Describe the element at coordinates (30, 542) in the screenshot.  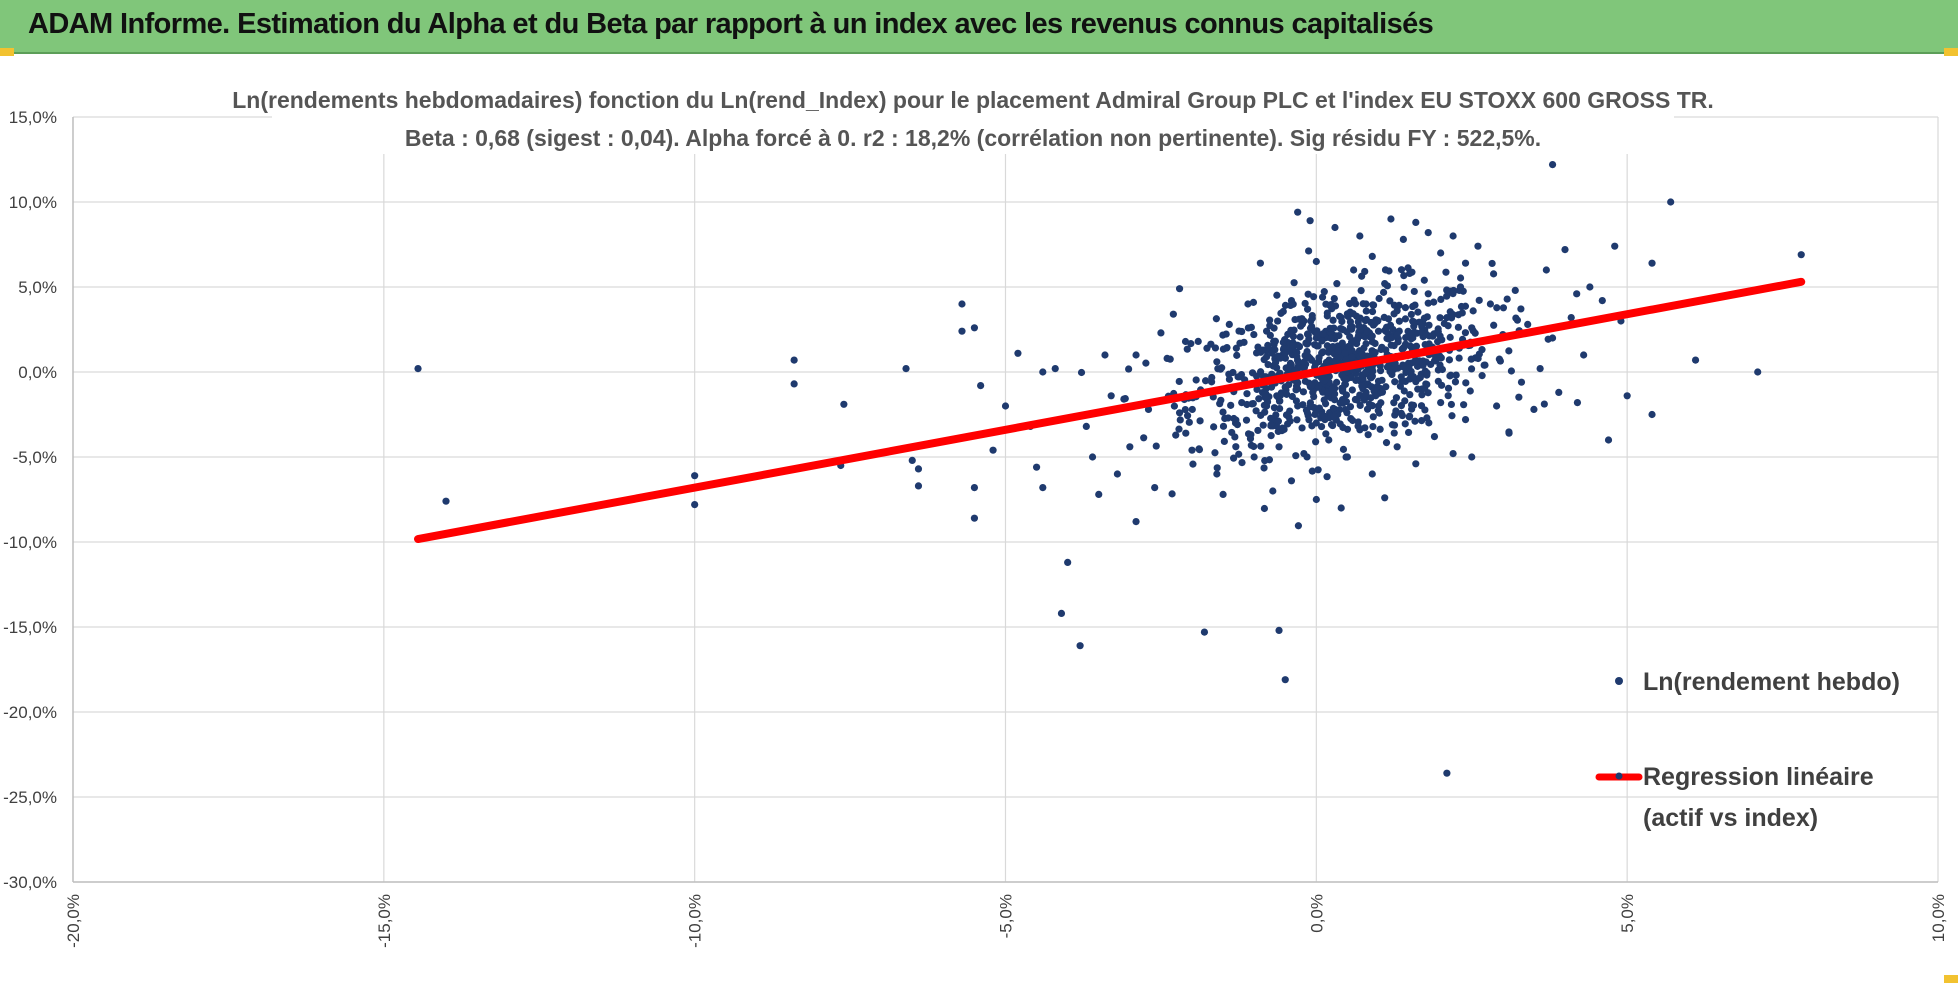
I see `y-tick-label: -10,0%` at that location.